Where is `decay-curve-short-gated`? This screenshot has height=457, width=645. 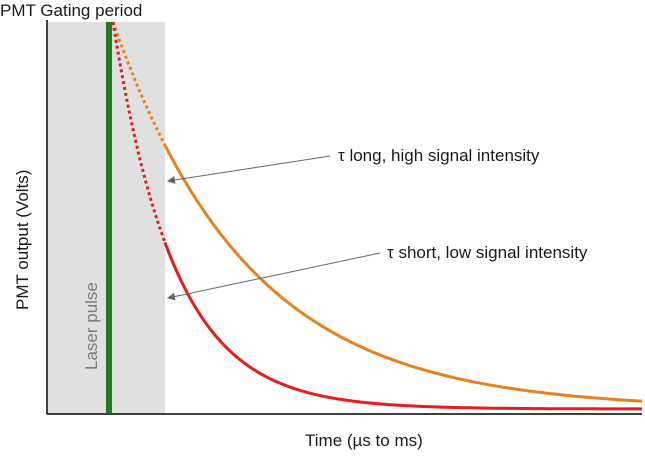
decay-curve-short-gated is located at coordinates (139, 132).